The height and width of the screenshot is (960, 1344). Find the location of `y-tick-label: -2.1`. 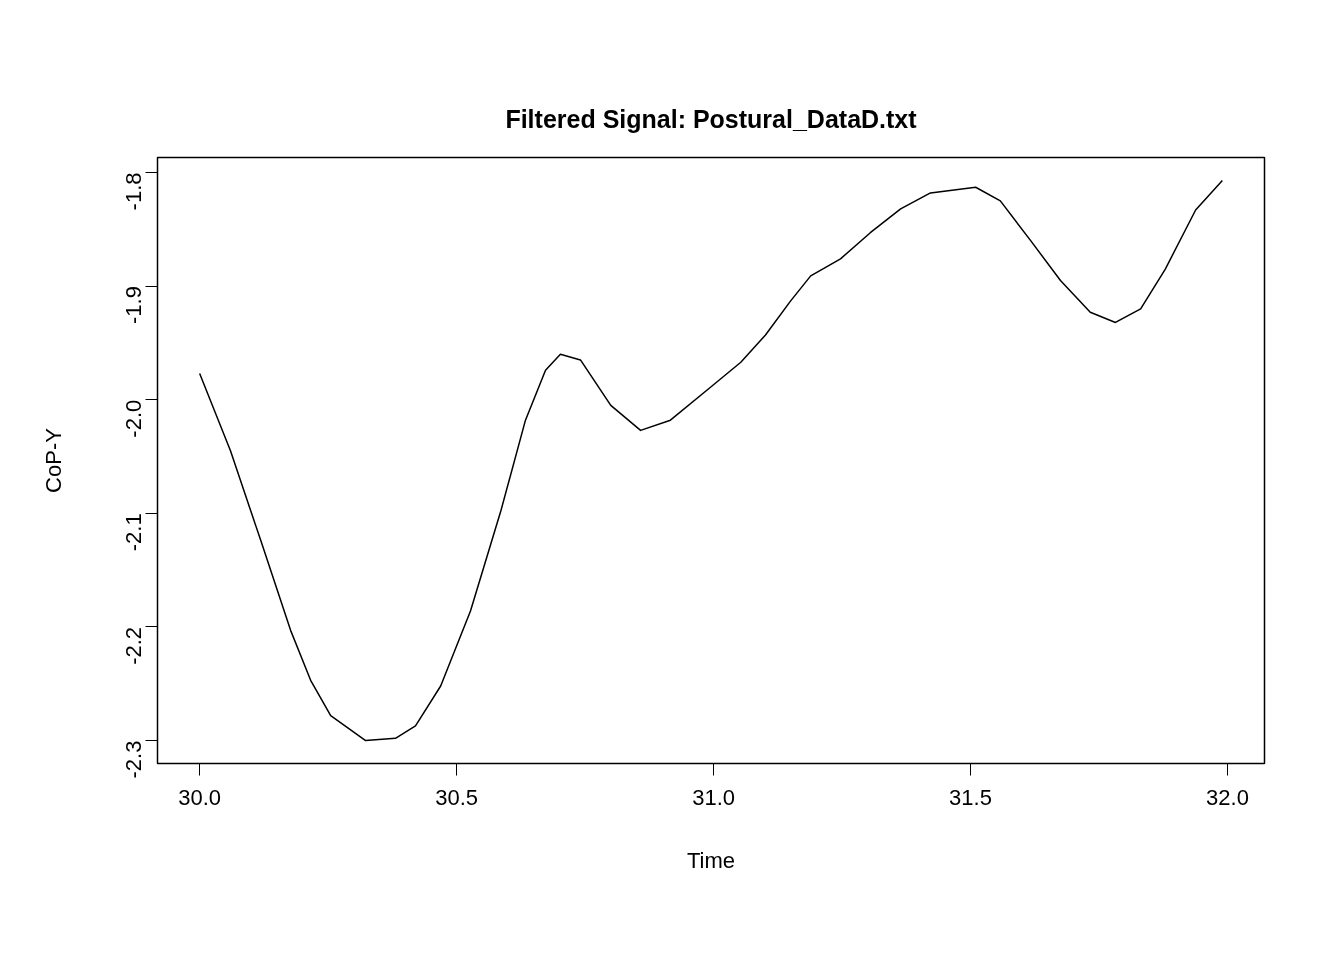

y-tick-label: -2.1 is located at coordinates (133, 532).